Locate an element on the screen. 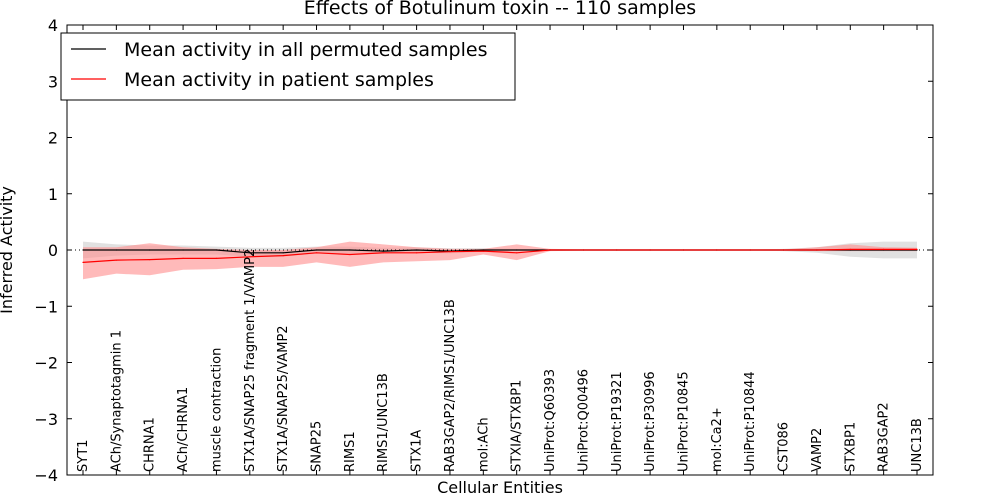 This screenshot has width=1000, height=500. x-category-label-22: VAMP2 is located at coordinates (817, 450).